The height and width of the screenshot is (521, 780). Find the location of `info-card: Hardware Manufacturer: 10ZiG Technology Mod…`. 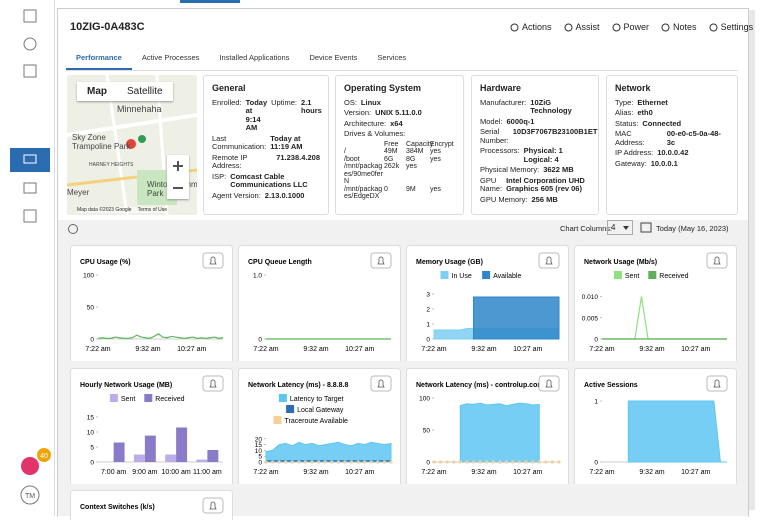

info-card: Hardware Manufacturer: 10ZiG Technology Mod… is located at coordinates (535, 145).